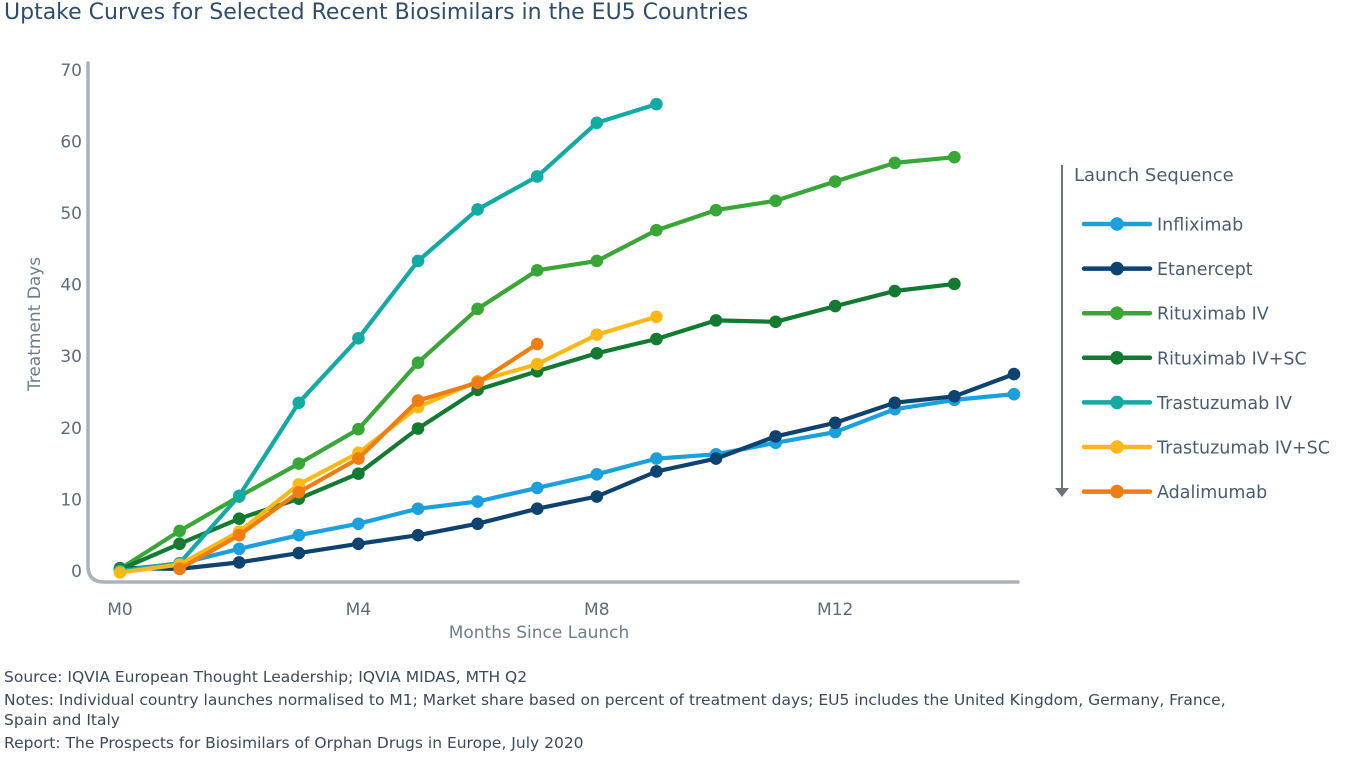 The height and width of the screenshot is (758, 1352). I want to click on x-tick-label: M8, so click(596, 610).